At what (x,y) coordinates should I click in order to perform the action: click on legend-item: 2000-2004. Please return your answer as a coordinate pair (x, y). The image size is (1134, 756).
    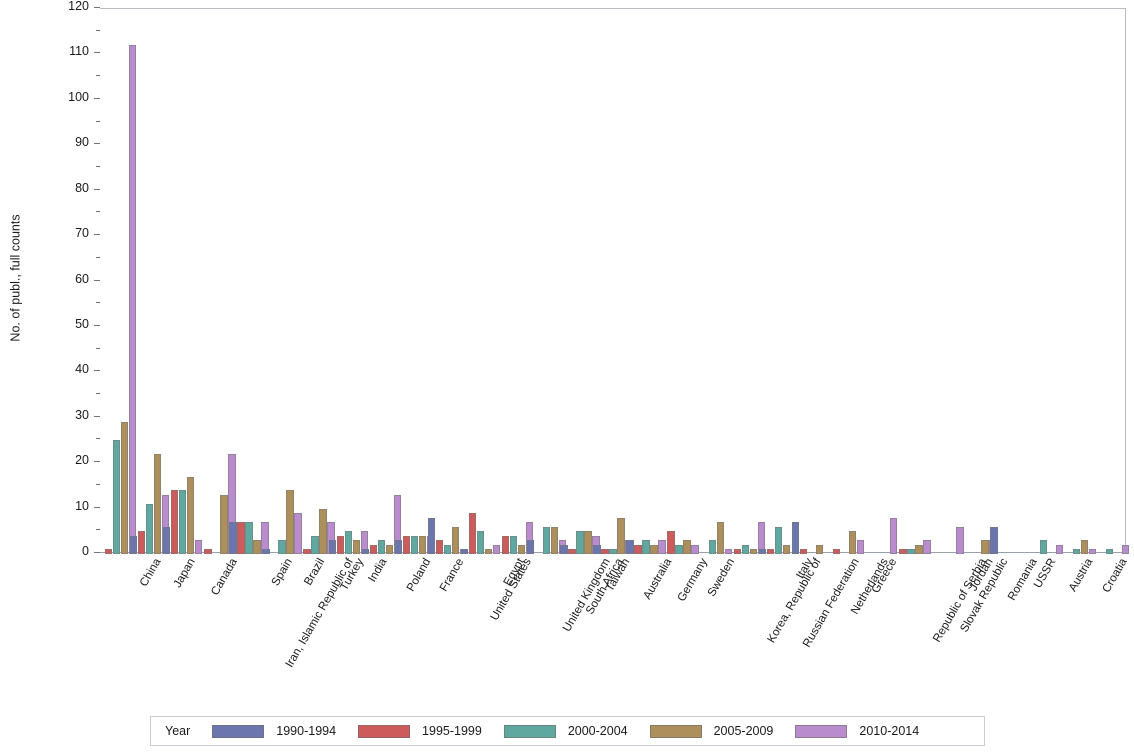
    Looking at the image, I should click on (565, 731).